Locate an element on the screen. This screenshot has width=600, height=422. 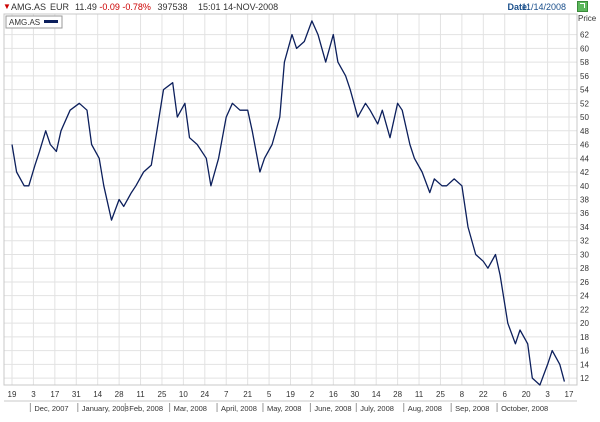
y-tick-label: 54 is located at coordinates (584, 90).